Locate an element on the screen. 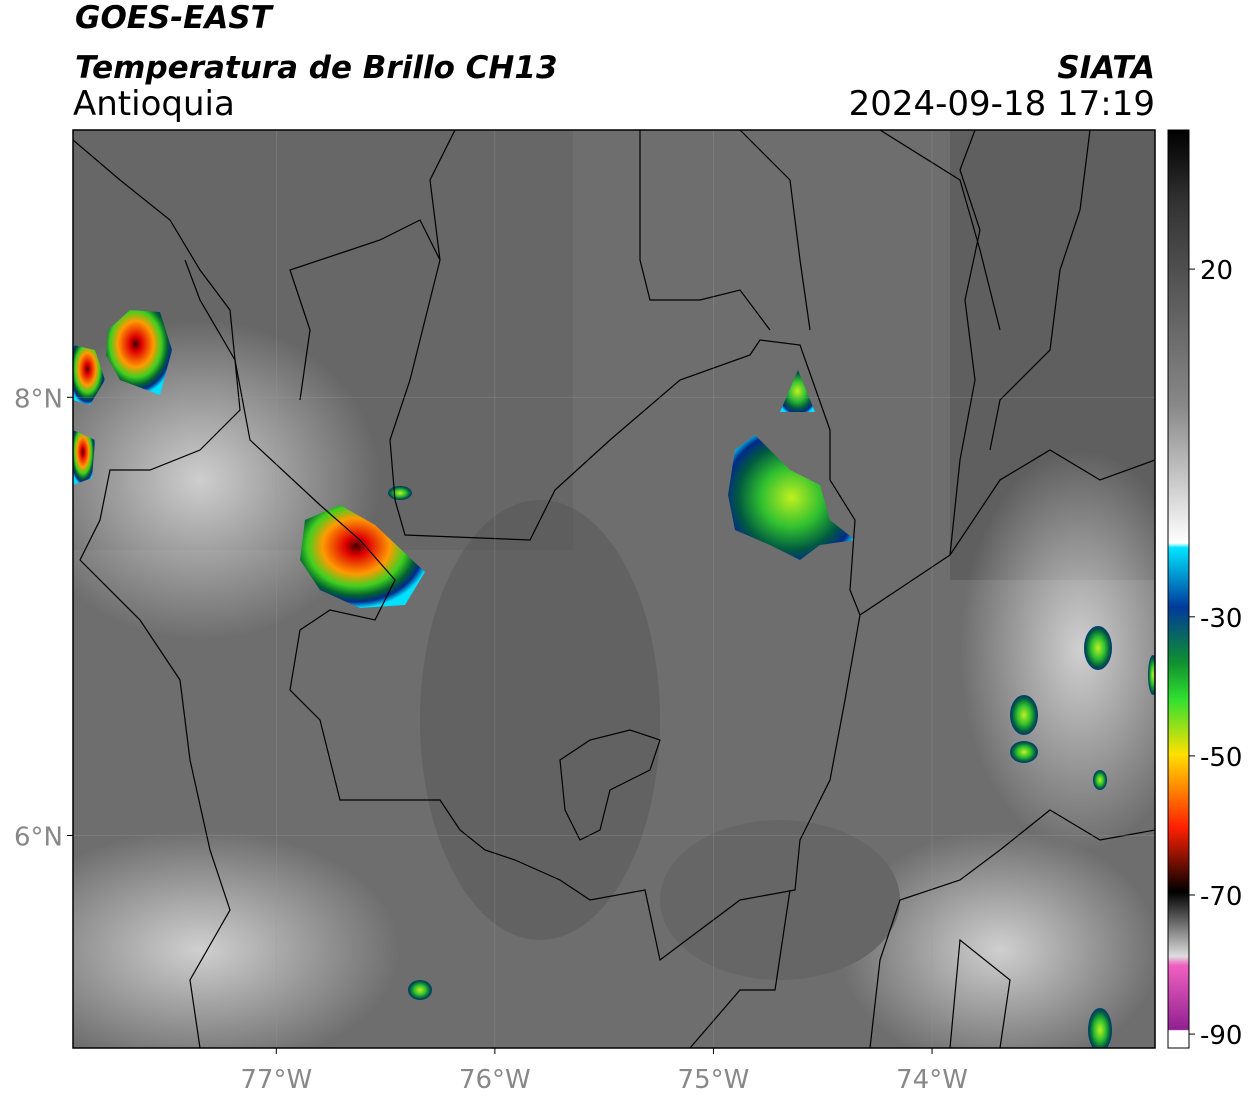 The image size is (1252, 1099). x-tick-label: 76°W is located at coordinates (495, 1080).